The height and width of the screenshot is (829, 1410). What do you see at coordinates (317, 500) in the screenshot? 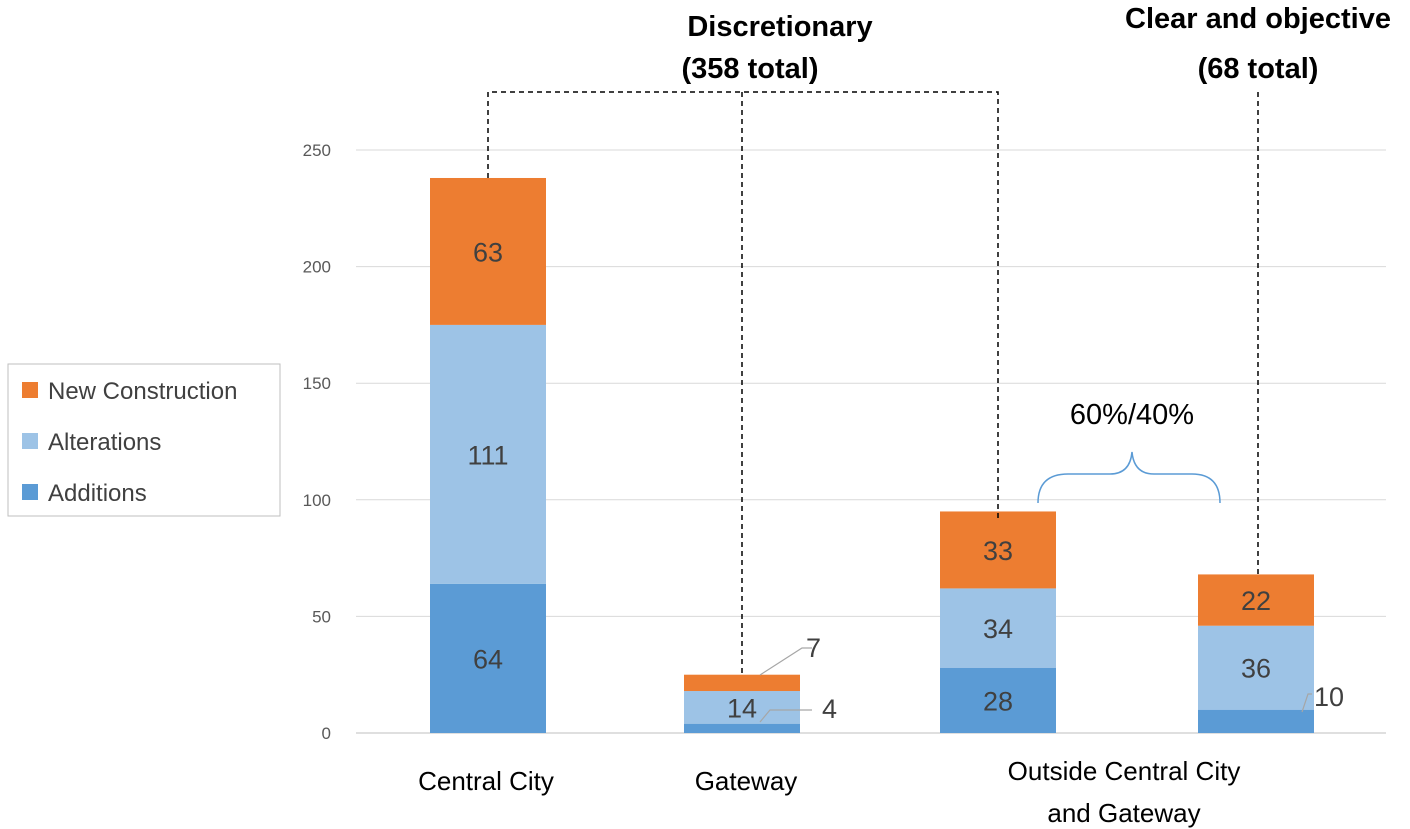
I see `y-tick-label: 100` at bounding box center [317, 500].